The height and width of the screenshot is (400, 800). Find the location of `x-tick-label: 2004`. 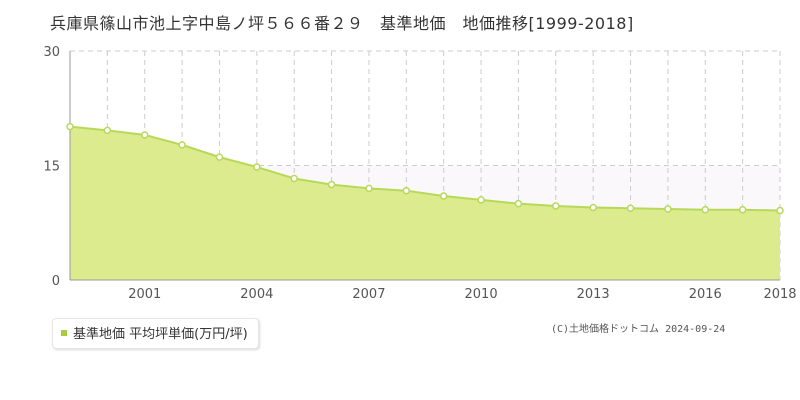

x-tick-label: 2004 is located at coordinates (256, 294).